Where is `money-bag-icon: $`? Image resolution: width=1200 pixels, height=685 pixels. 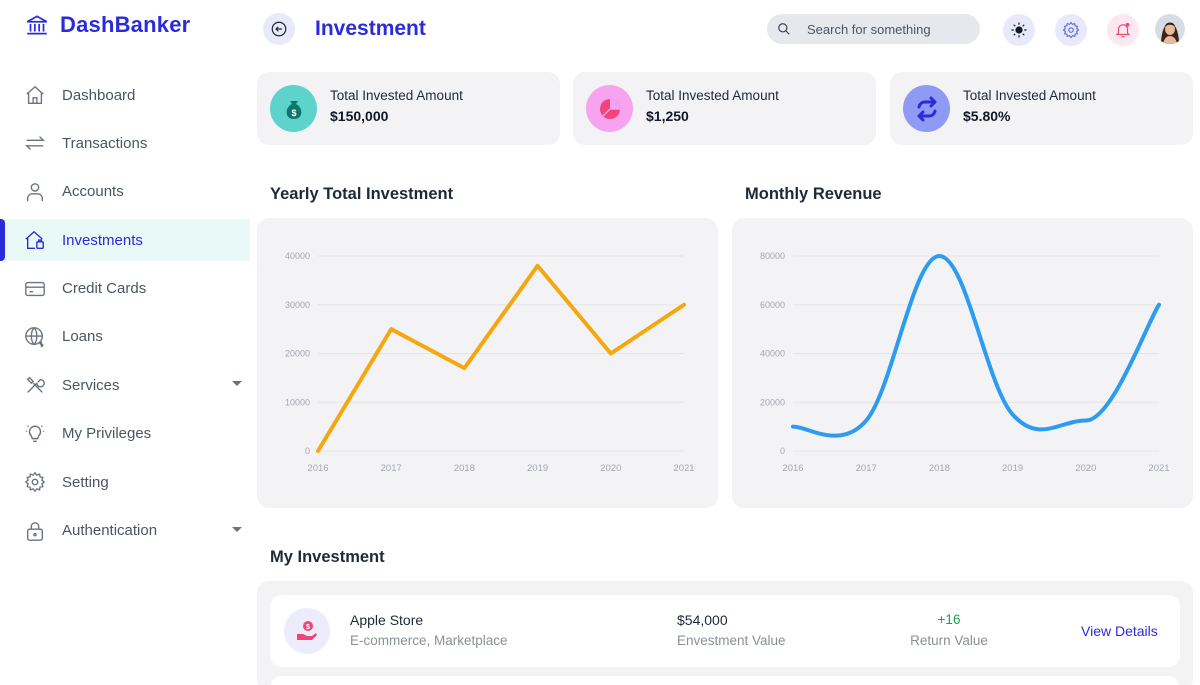
money-bag-icon: $ is located at coordinates (293, 109).